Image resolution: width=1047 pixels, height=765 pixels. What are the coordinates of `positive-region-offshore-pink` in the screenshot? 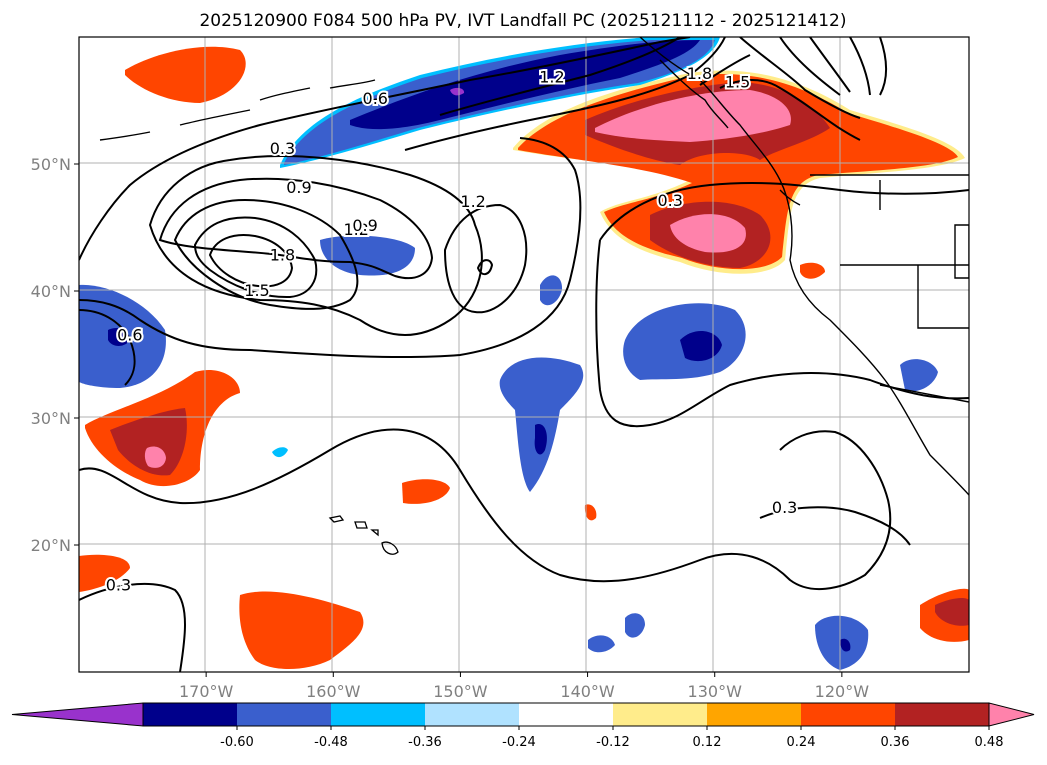 It's located at (708, 233).